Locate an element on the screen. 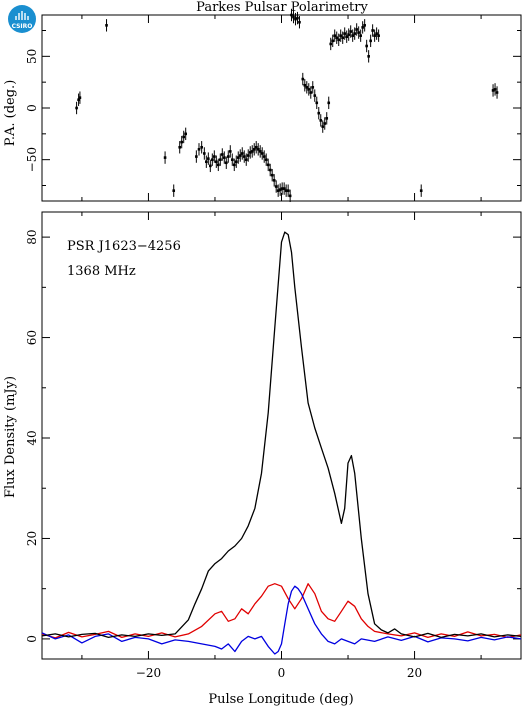  x-tick-label: 0 is located at coordinates (282, 673).